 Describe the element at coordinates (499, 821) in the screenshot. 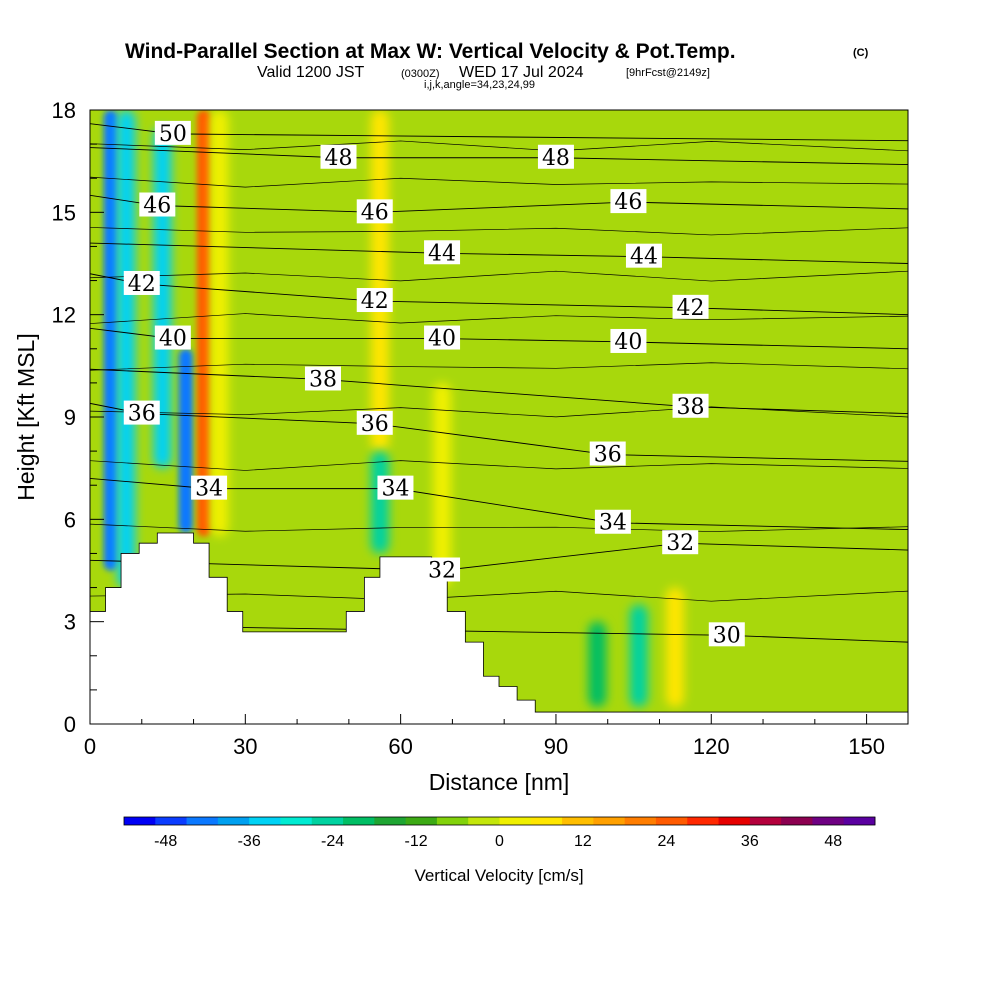

I see `colorbar-frame` at that location.